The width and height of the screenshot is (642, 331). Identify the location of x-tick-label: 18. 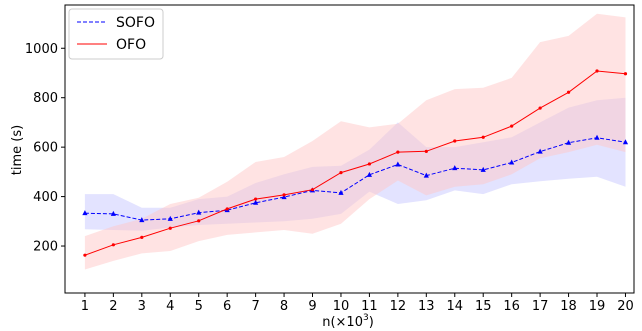
(568, 306).